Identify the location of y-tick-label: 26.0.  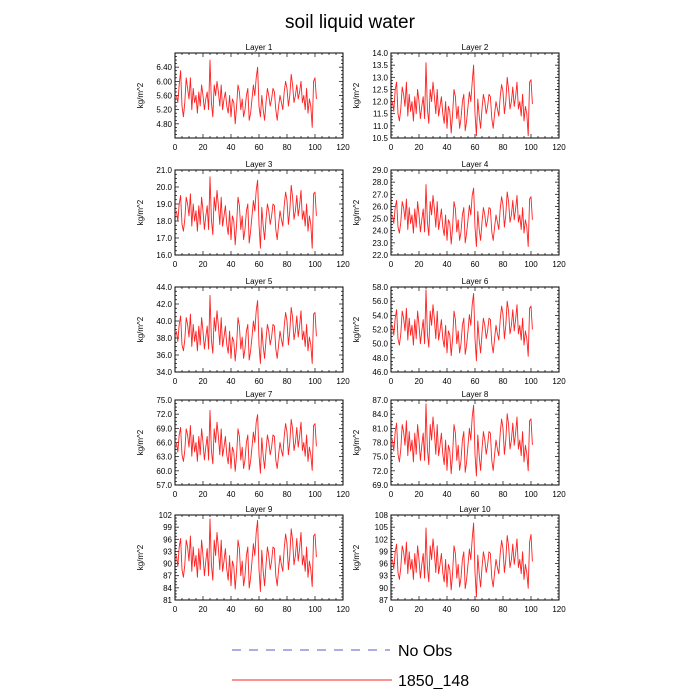
(380, 206).